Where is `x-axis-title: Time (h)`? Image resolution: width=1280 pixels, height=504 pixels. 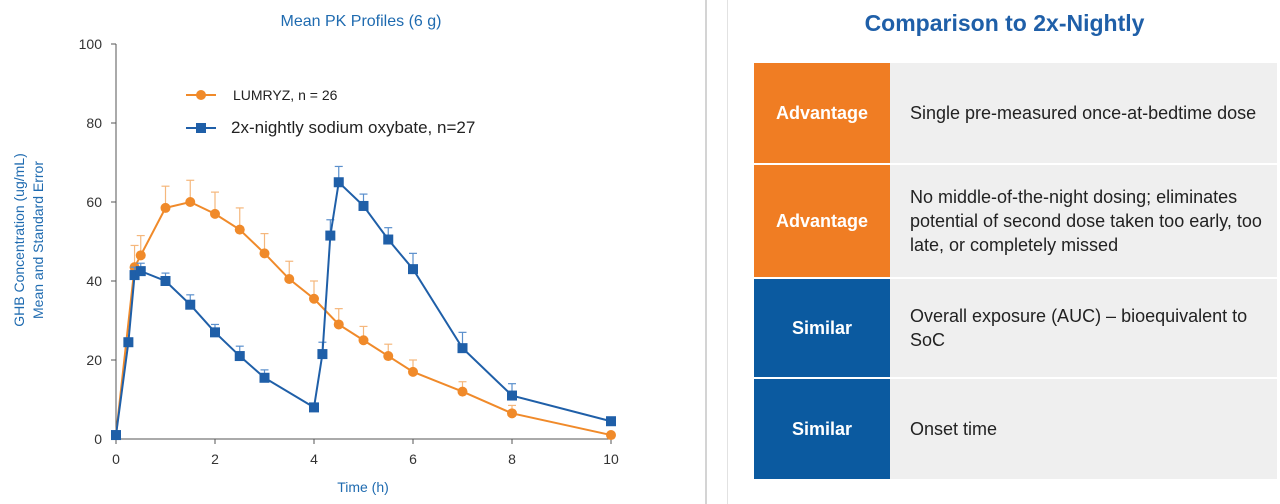 x-axis-title: Time (h) is located at coordinates (363, 487).